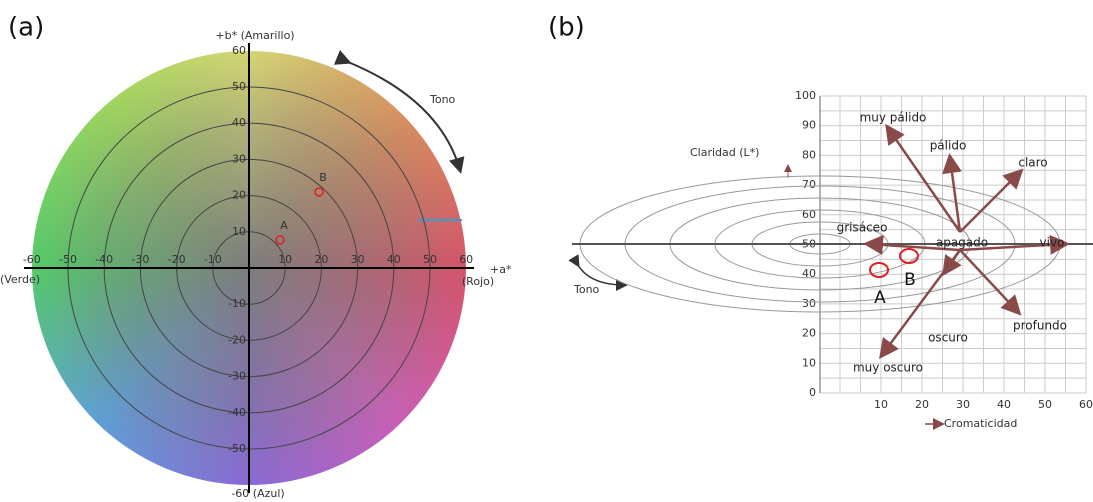 This screenshot has height=502, width=1093. What do you see at coordinates (893, 118) in the screenshot?
I see `term-label: muy pálido` at bounding box center [893, 118].